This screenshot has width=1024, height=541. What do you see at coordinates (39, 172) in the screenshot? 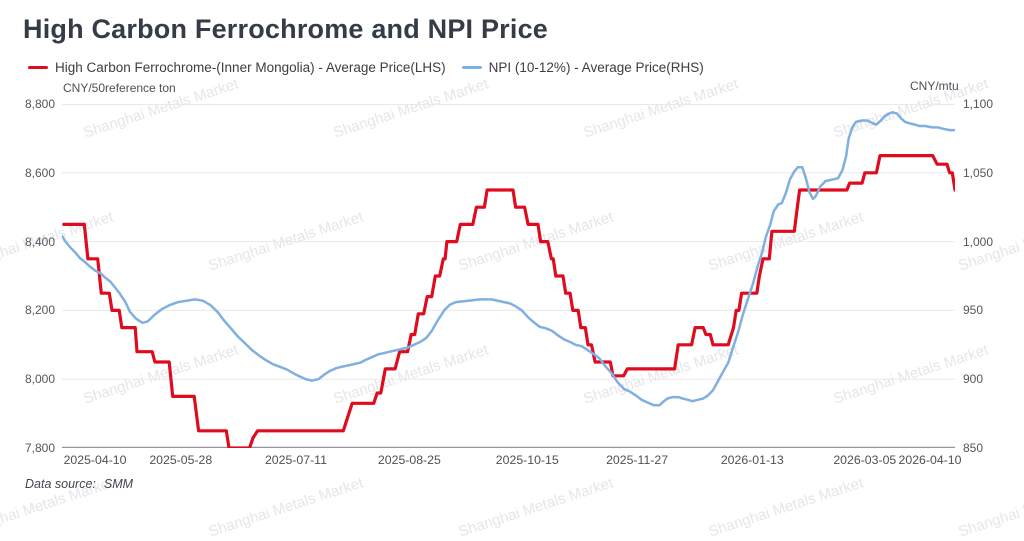
I see `left-axis-tick: 8,600` at bounding box center [39, 172].